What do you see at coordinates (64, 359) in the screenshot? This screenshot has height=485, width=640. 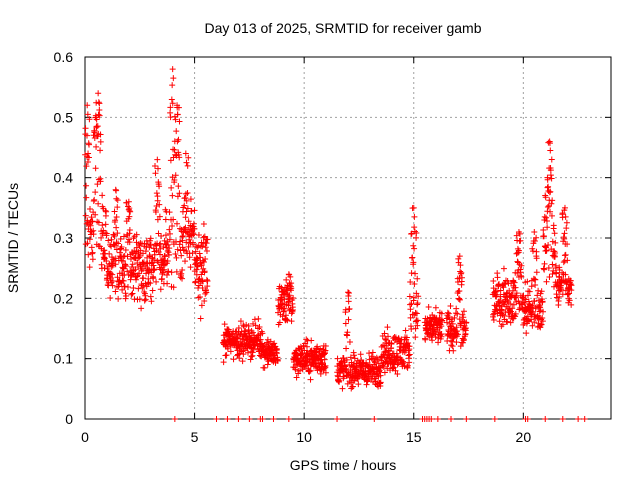 I see `y-tick-label: 0.1` at bounding box center [64, 359].